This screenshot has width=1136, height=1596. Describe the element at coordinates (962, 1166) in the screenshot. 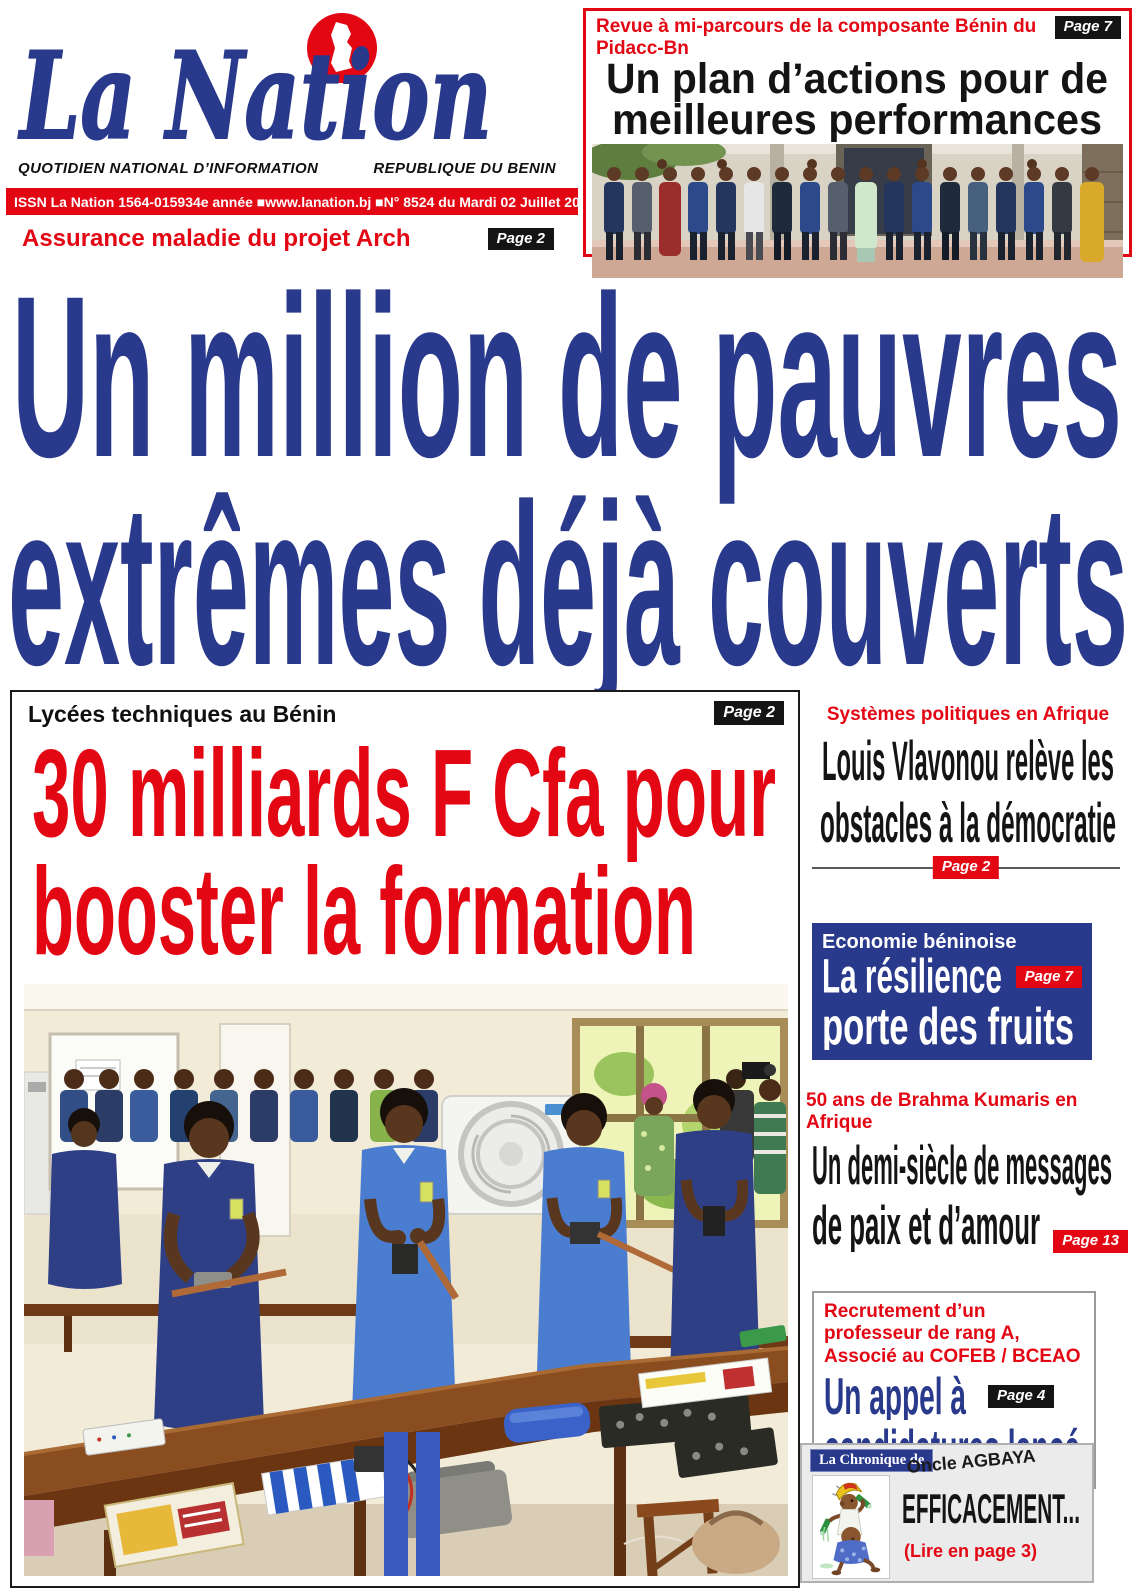

I see `story3-headline-line1: Un demi-siècle de messages` at that location.